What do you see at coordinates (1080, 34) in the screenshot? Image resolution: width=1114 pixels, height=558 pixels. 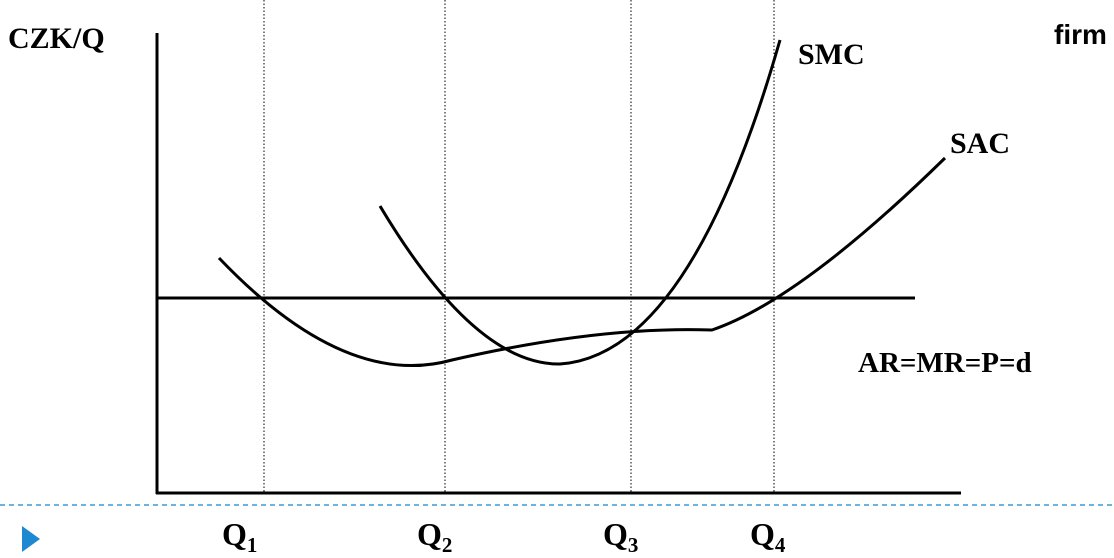 I see `title-fragment: firm` at bounding box center [1080, 34].